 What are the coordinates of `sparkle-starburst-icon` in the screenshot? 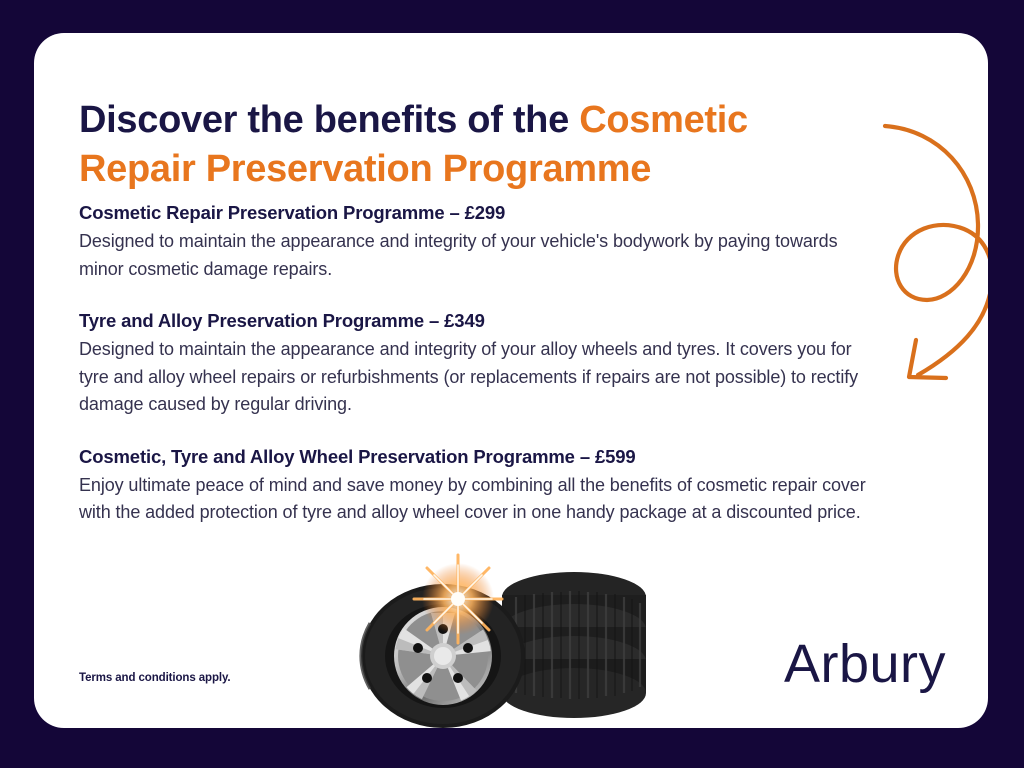 It's located at (458, 599).